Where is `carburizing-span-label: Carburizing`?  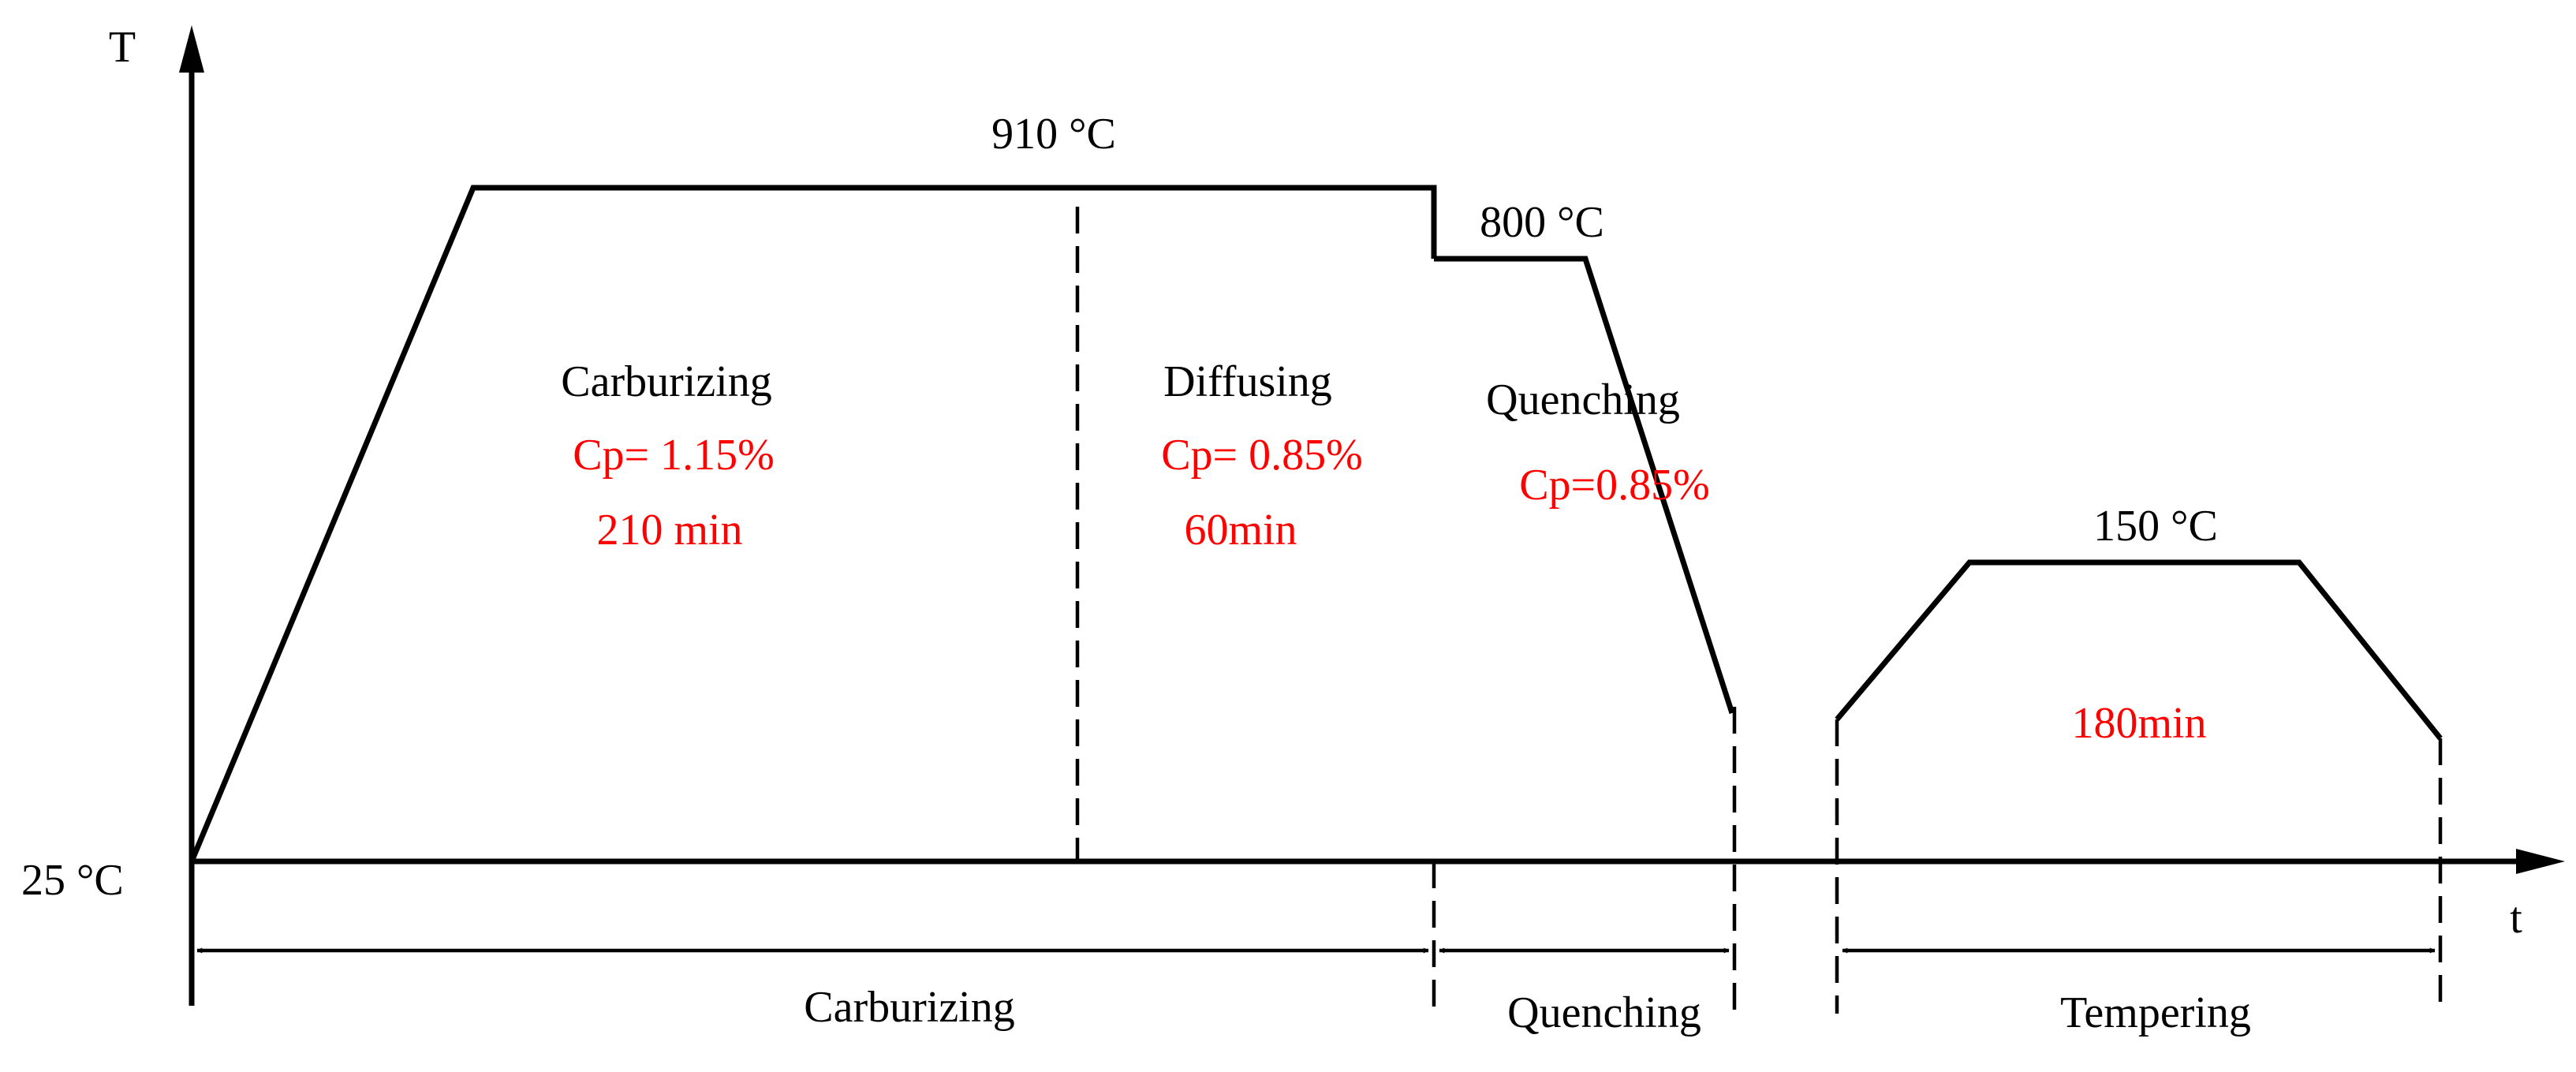
carburizing-span-label: Carburizing is located at coordinates (909, 1008).